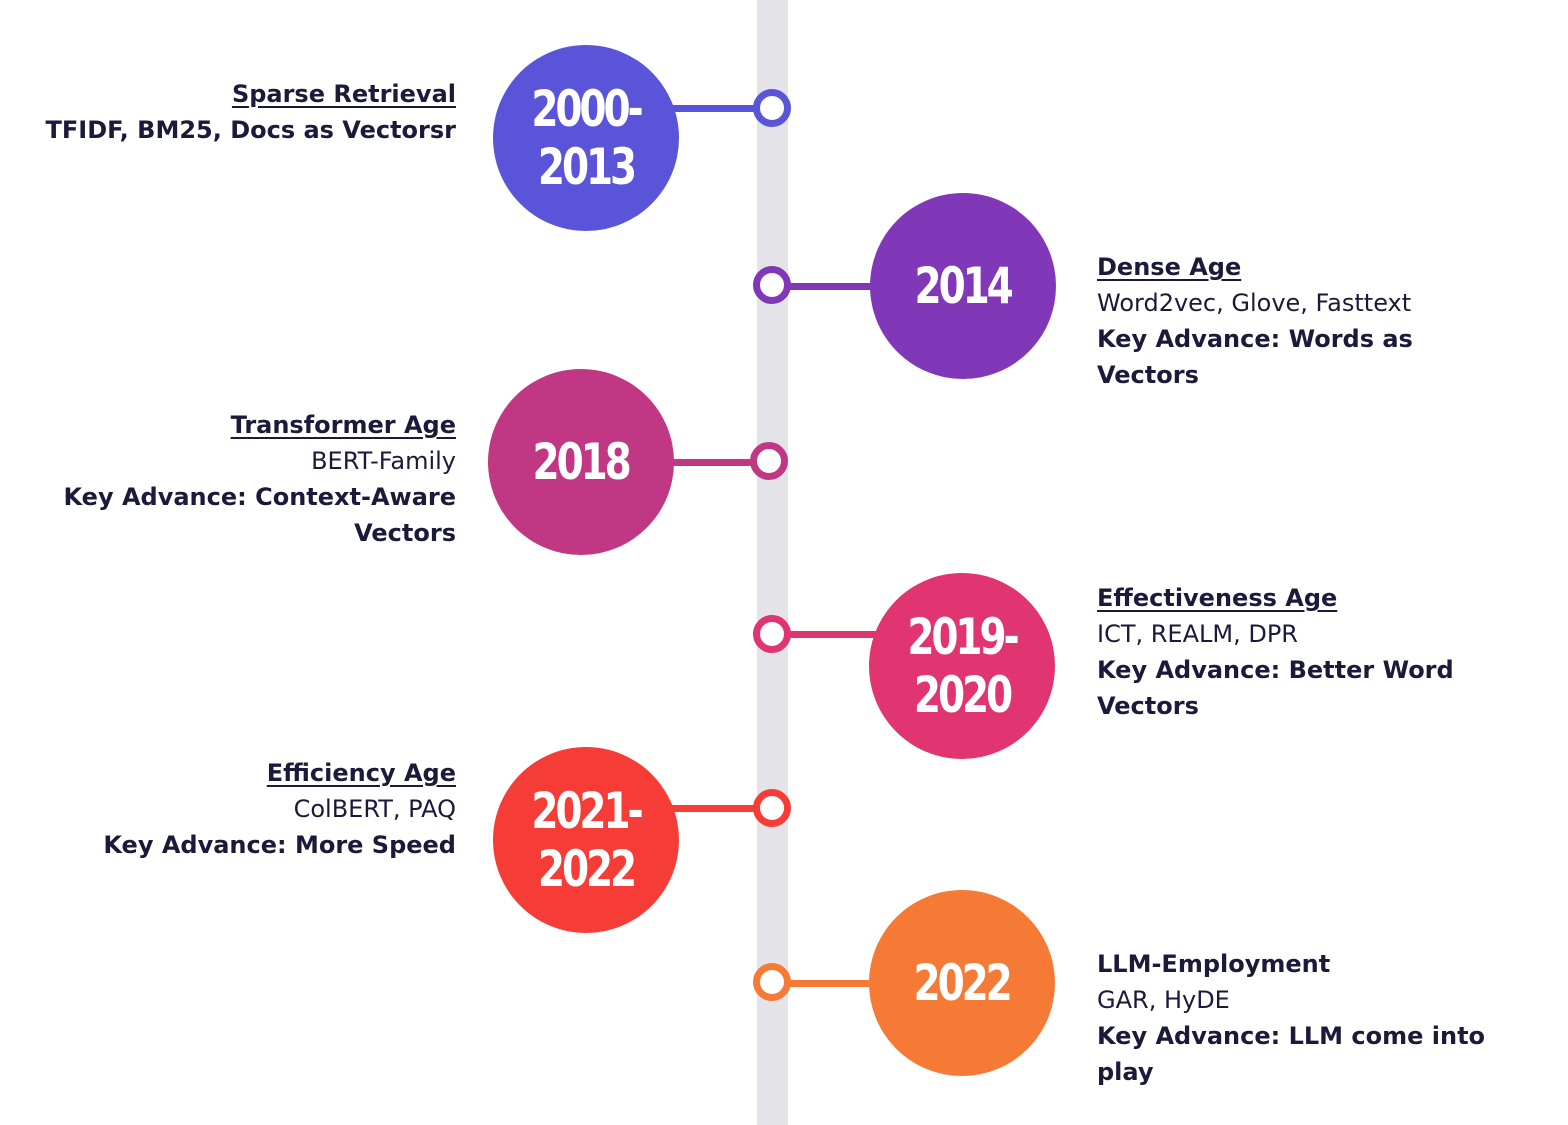 This screenshot has height=1125, width=1568. I want to click on year-label: 2019- 2020, so click(963, 666).